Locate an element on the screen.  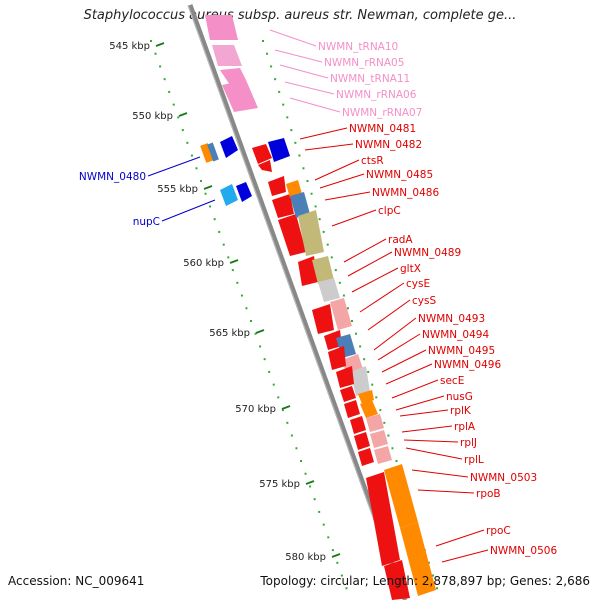
gene-label: rpoB is located at coordinates (488, 494).